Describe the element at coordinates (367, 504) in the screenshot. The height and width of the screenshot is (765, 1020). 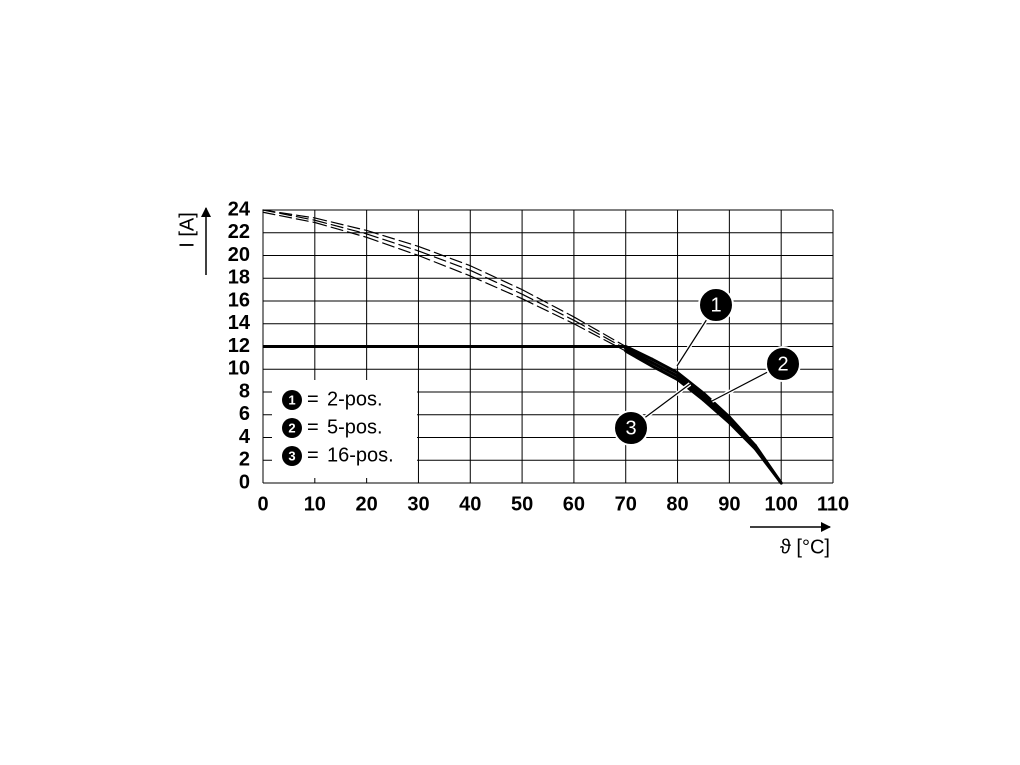
I see `x-tick-label: 20` at that location.